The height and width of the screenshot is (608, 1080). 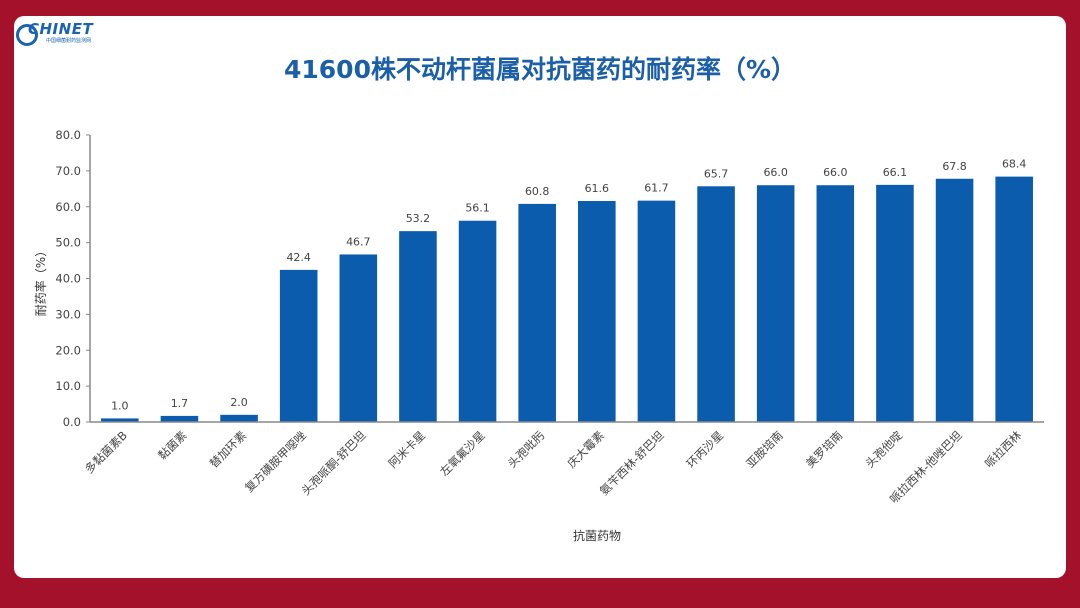 What do you see at coordinates (586, 449) in the screenshot?
I see `x-tick-label: 庆大霉素` at bounding box center [586, 449].